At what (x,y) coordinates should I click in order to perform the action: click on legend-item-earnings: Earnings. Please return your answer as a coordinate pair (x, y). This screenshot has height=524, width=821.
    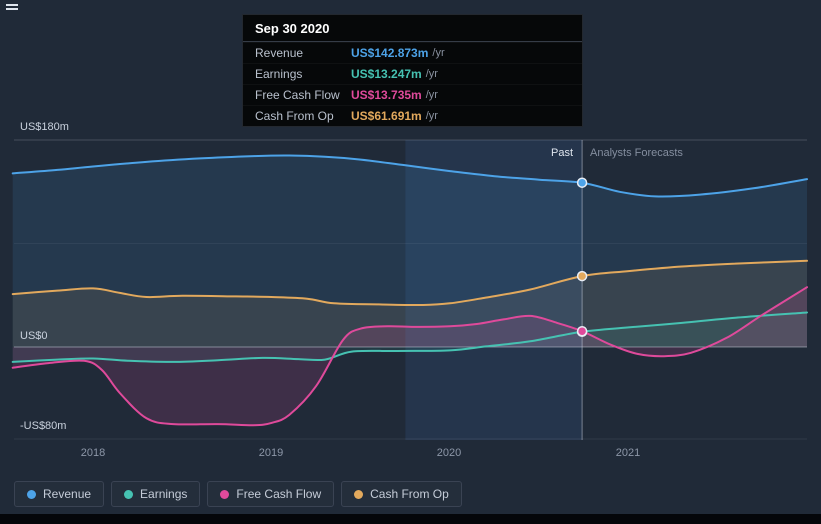
    Looking at the image, I should click on (156, 494).